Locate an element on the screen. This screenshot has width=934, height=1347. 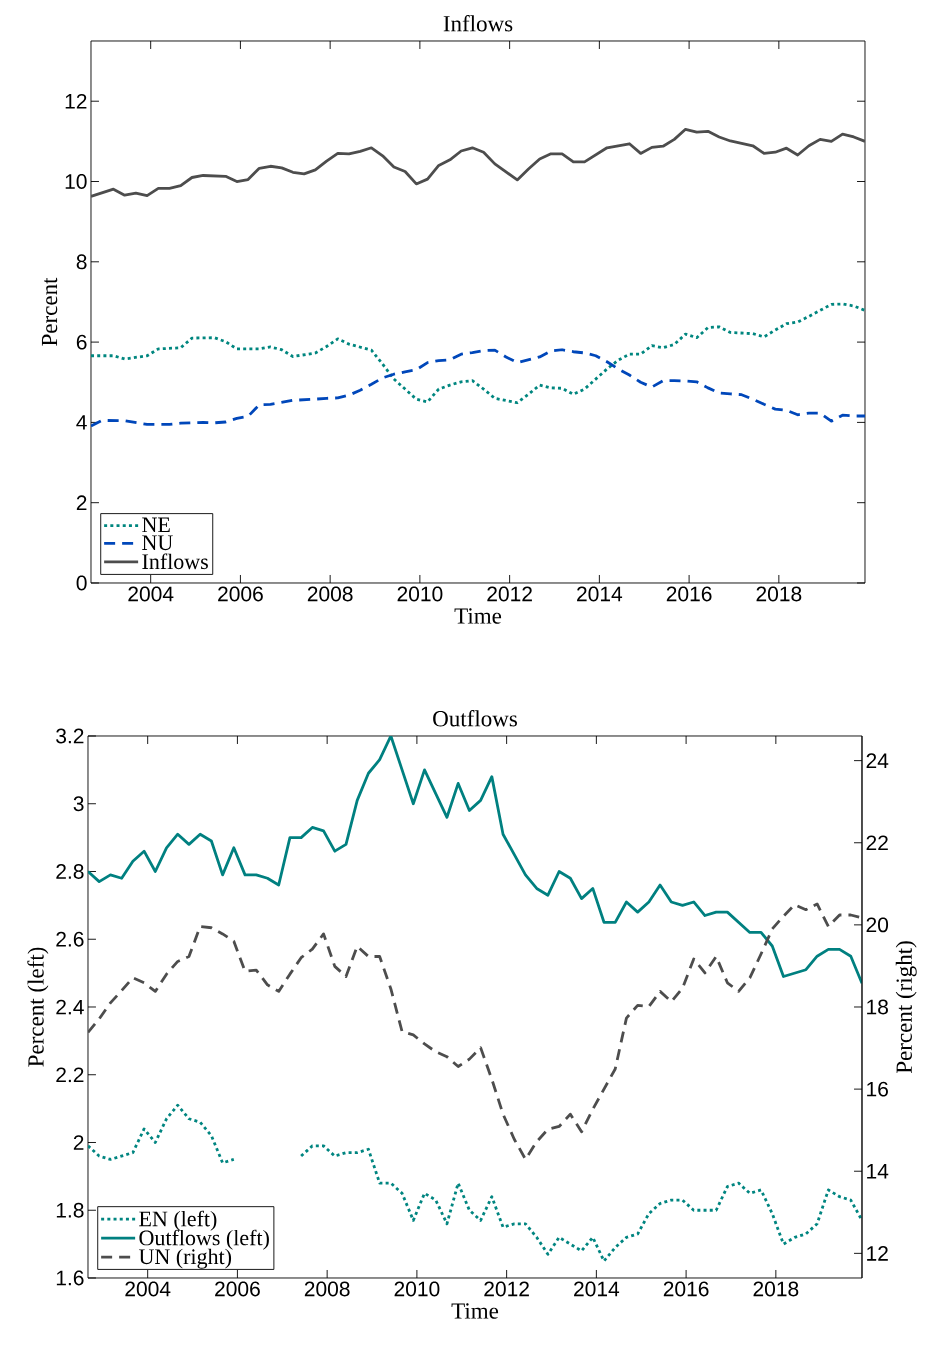
chart-title: Inflows is located at coordinates (478, 23).